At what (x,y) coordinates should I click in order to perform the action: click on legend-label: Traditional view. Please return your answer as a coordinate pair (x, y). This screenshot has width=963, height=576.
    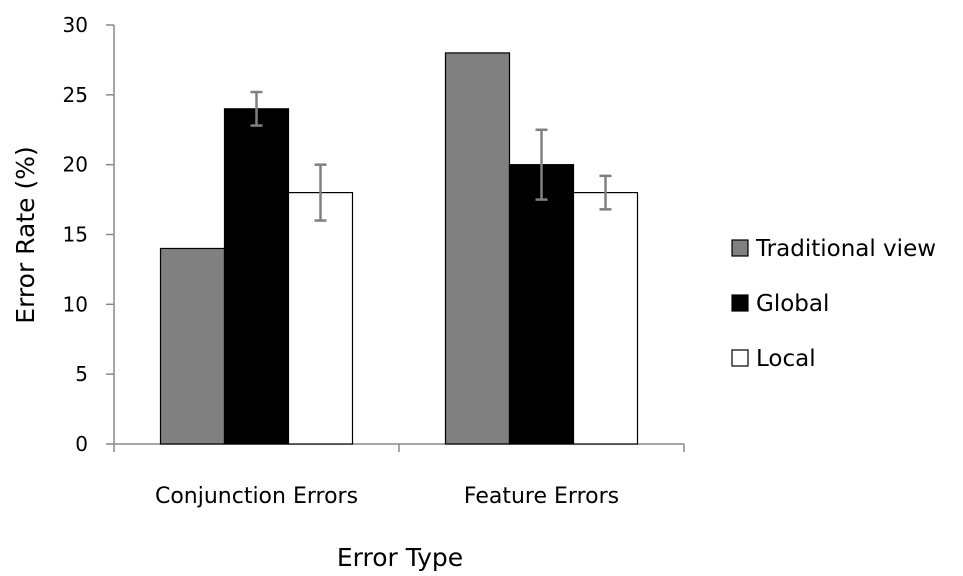
    Looking at the image, I should click on (845, 249).